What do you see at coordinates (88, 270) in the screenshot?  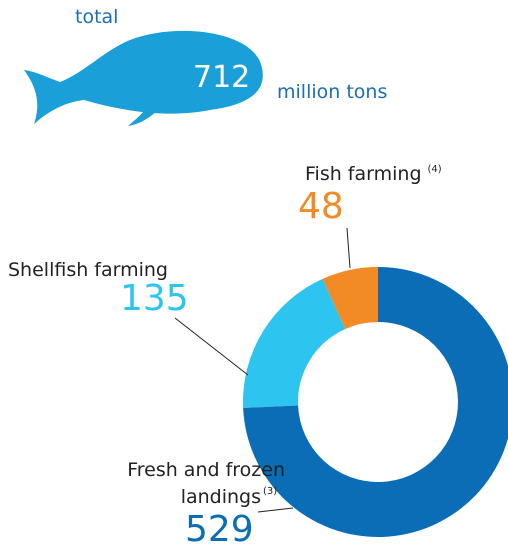 I see `slice-label: Shellfish farming` at bounding box center [88, 270].